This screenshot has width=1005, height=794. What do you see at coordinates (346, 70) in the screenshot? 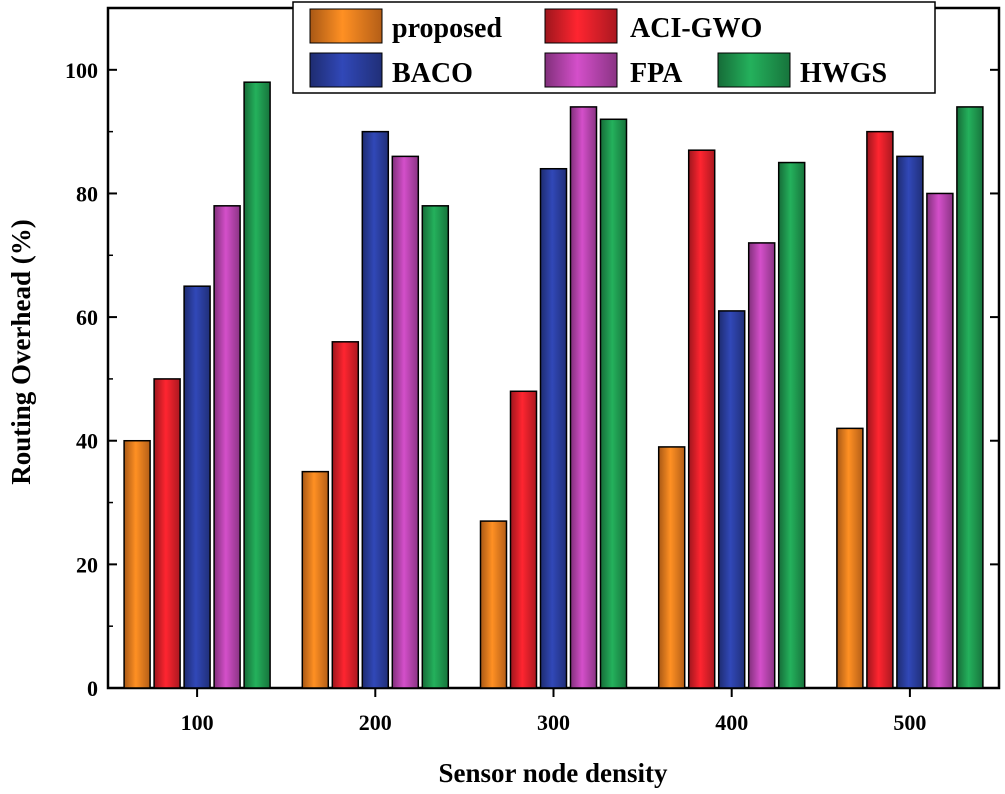
I see `legend-swatch-baco` at bounding box center [346, 70].